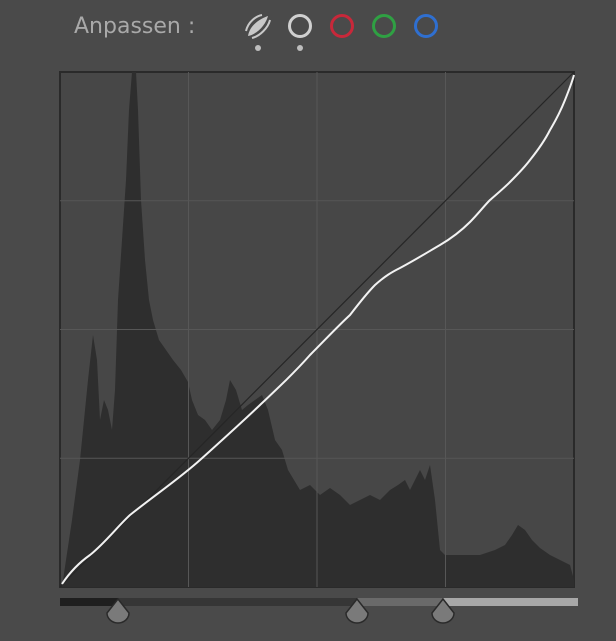  I want to click on slider-lights, so click(400, 602).